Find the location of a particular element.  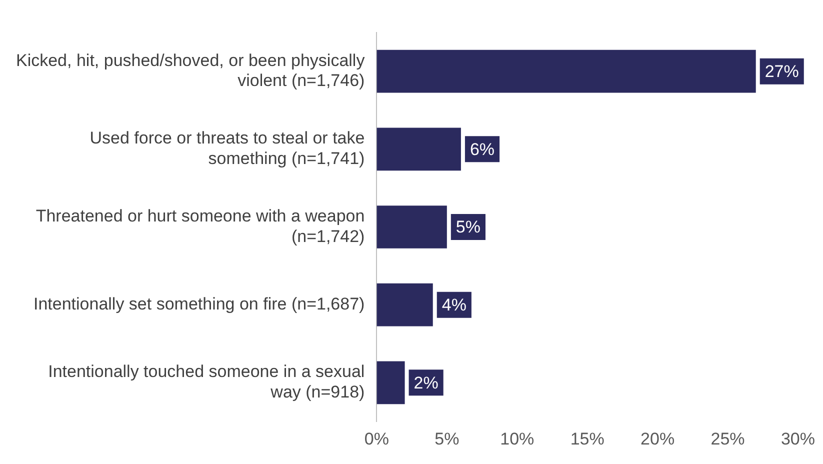

x-tick-label: 30% is located at coordinates (798, 438).